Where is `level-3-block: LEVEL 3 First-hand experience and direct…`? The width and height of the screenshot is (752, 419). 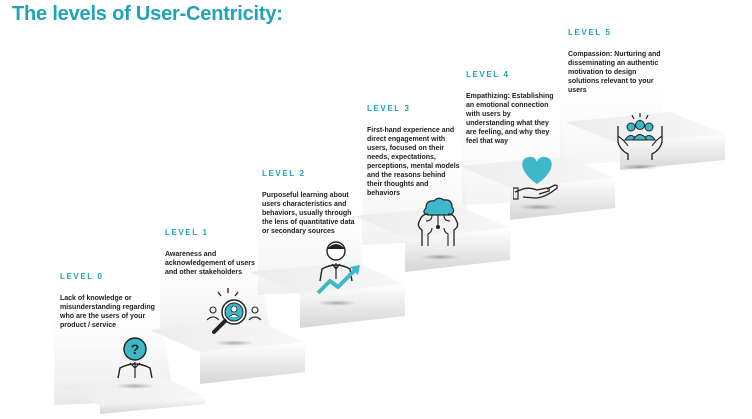
level-3-block: LEVEL 3 First-hand experience and direct… is located at coordinates (414, 151).